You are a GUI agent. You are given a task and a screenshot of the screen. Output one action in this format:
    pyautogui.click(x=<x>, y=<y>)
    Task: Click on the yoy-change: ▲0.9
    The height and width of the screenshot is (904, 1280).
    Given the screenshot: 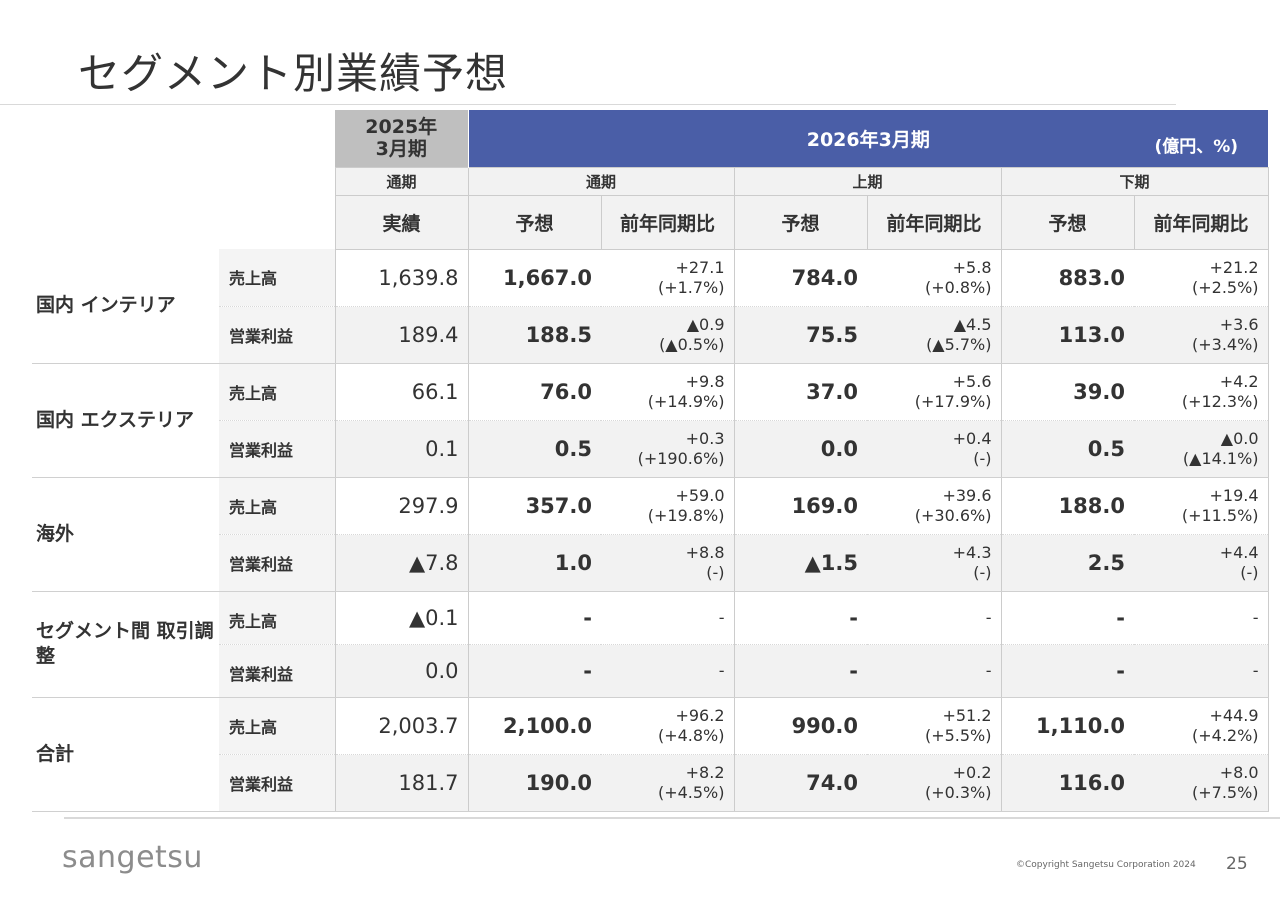 What is the action you would take?
    pyautogui.click(x=705, y=324)
    